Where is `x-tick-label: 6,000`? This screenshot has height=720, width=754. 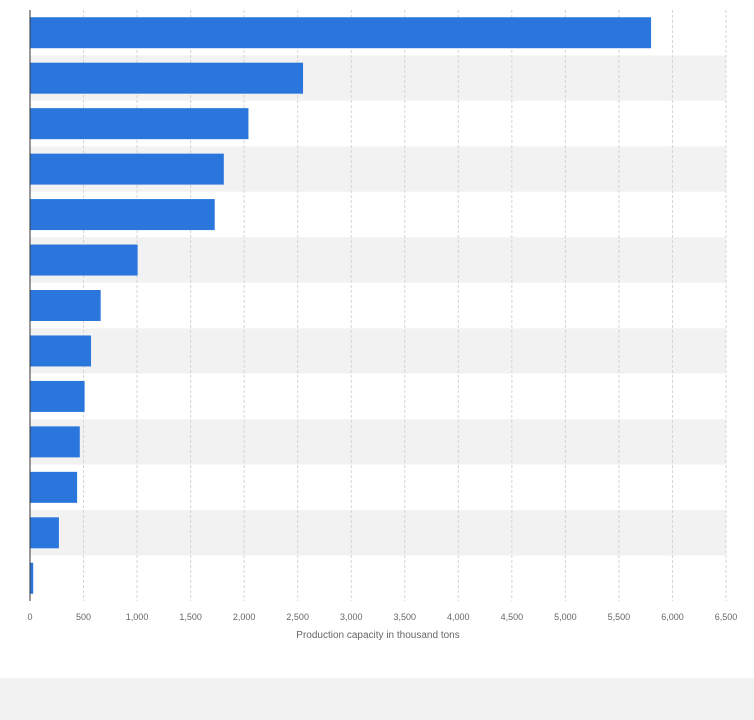 x-tick-label: 6,000 is located at coordinates (672, 617).